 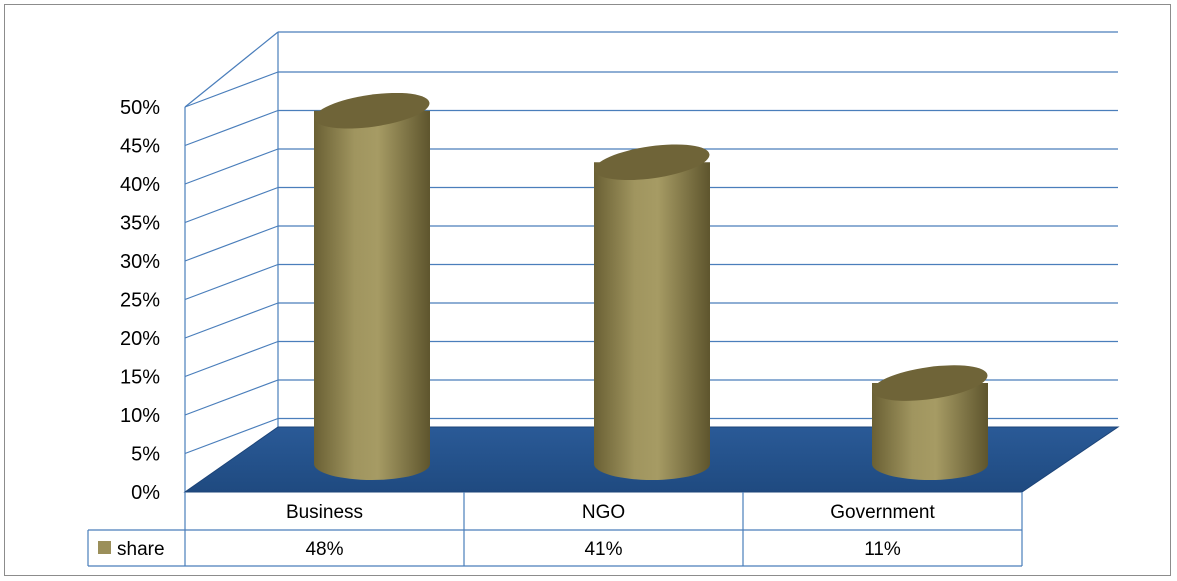 I want to click on legend-key, so click(x=104, y=547).